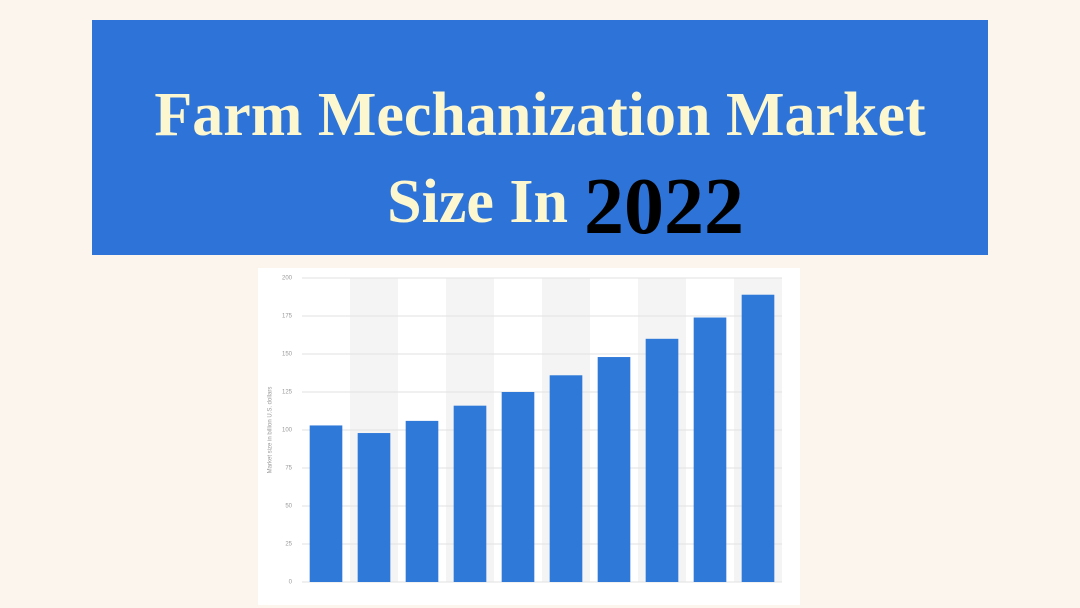  I want to click on y-tick-label: 150, so click(287, 355).